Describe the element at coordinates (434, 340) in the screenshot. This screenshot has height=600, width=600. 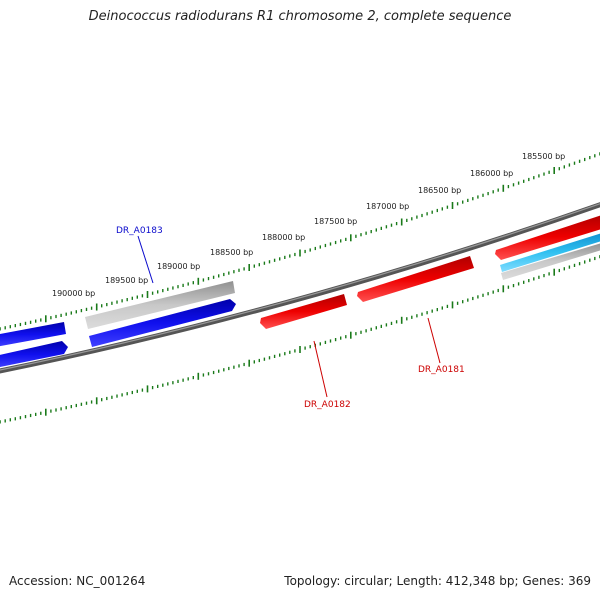
I see `leader-line-dr-a0181` at that location.